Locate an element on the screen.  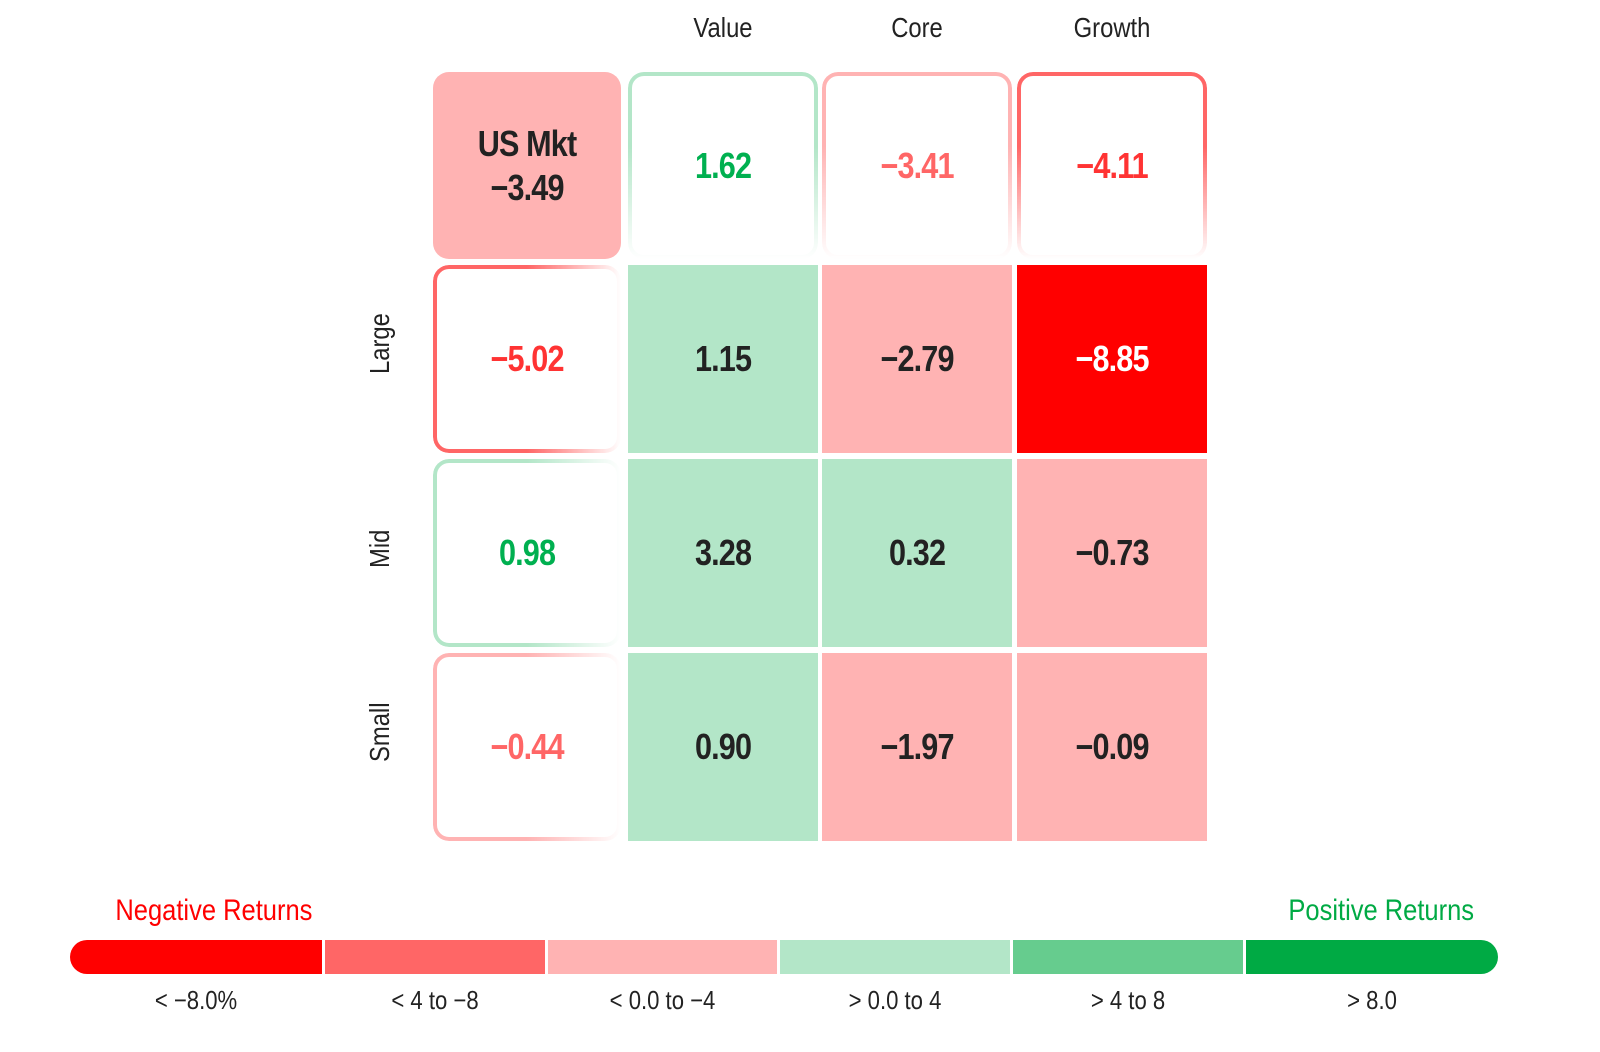
row-total-cell: −0.44 is located at coordinates (527, 747).